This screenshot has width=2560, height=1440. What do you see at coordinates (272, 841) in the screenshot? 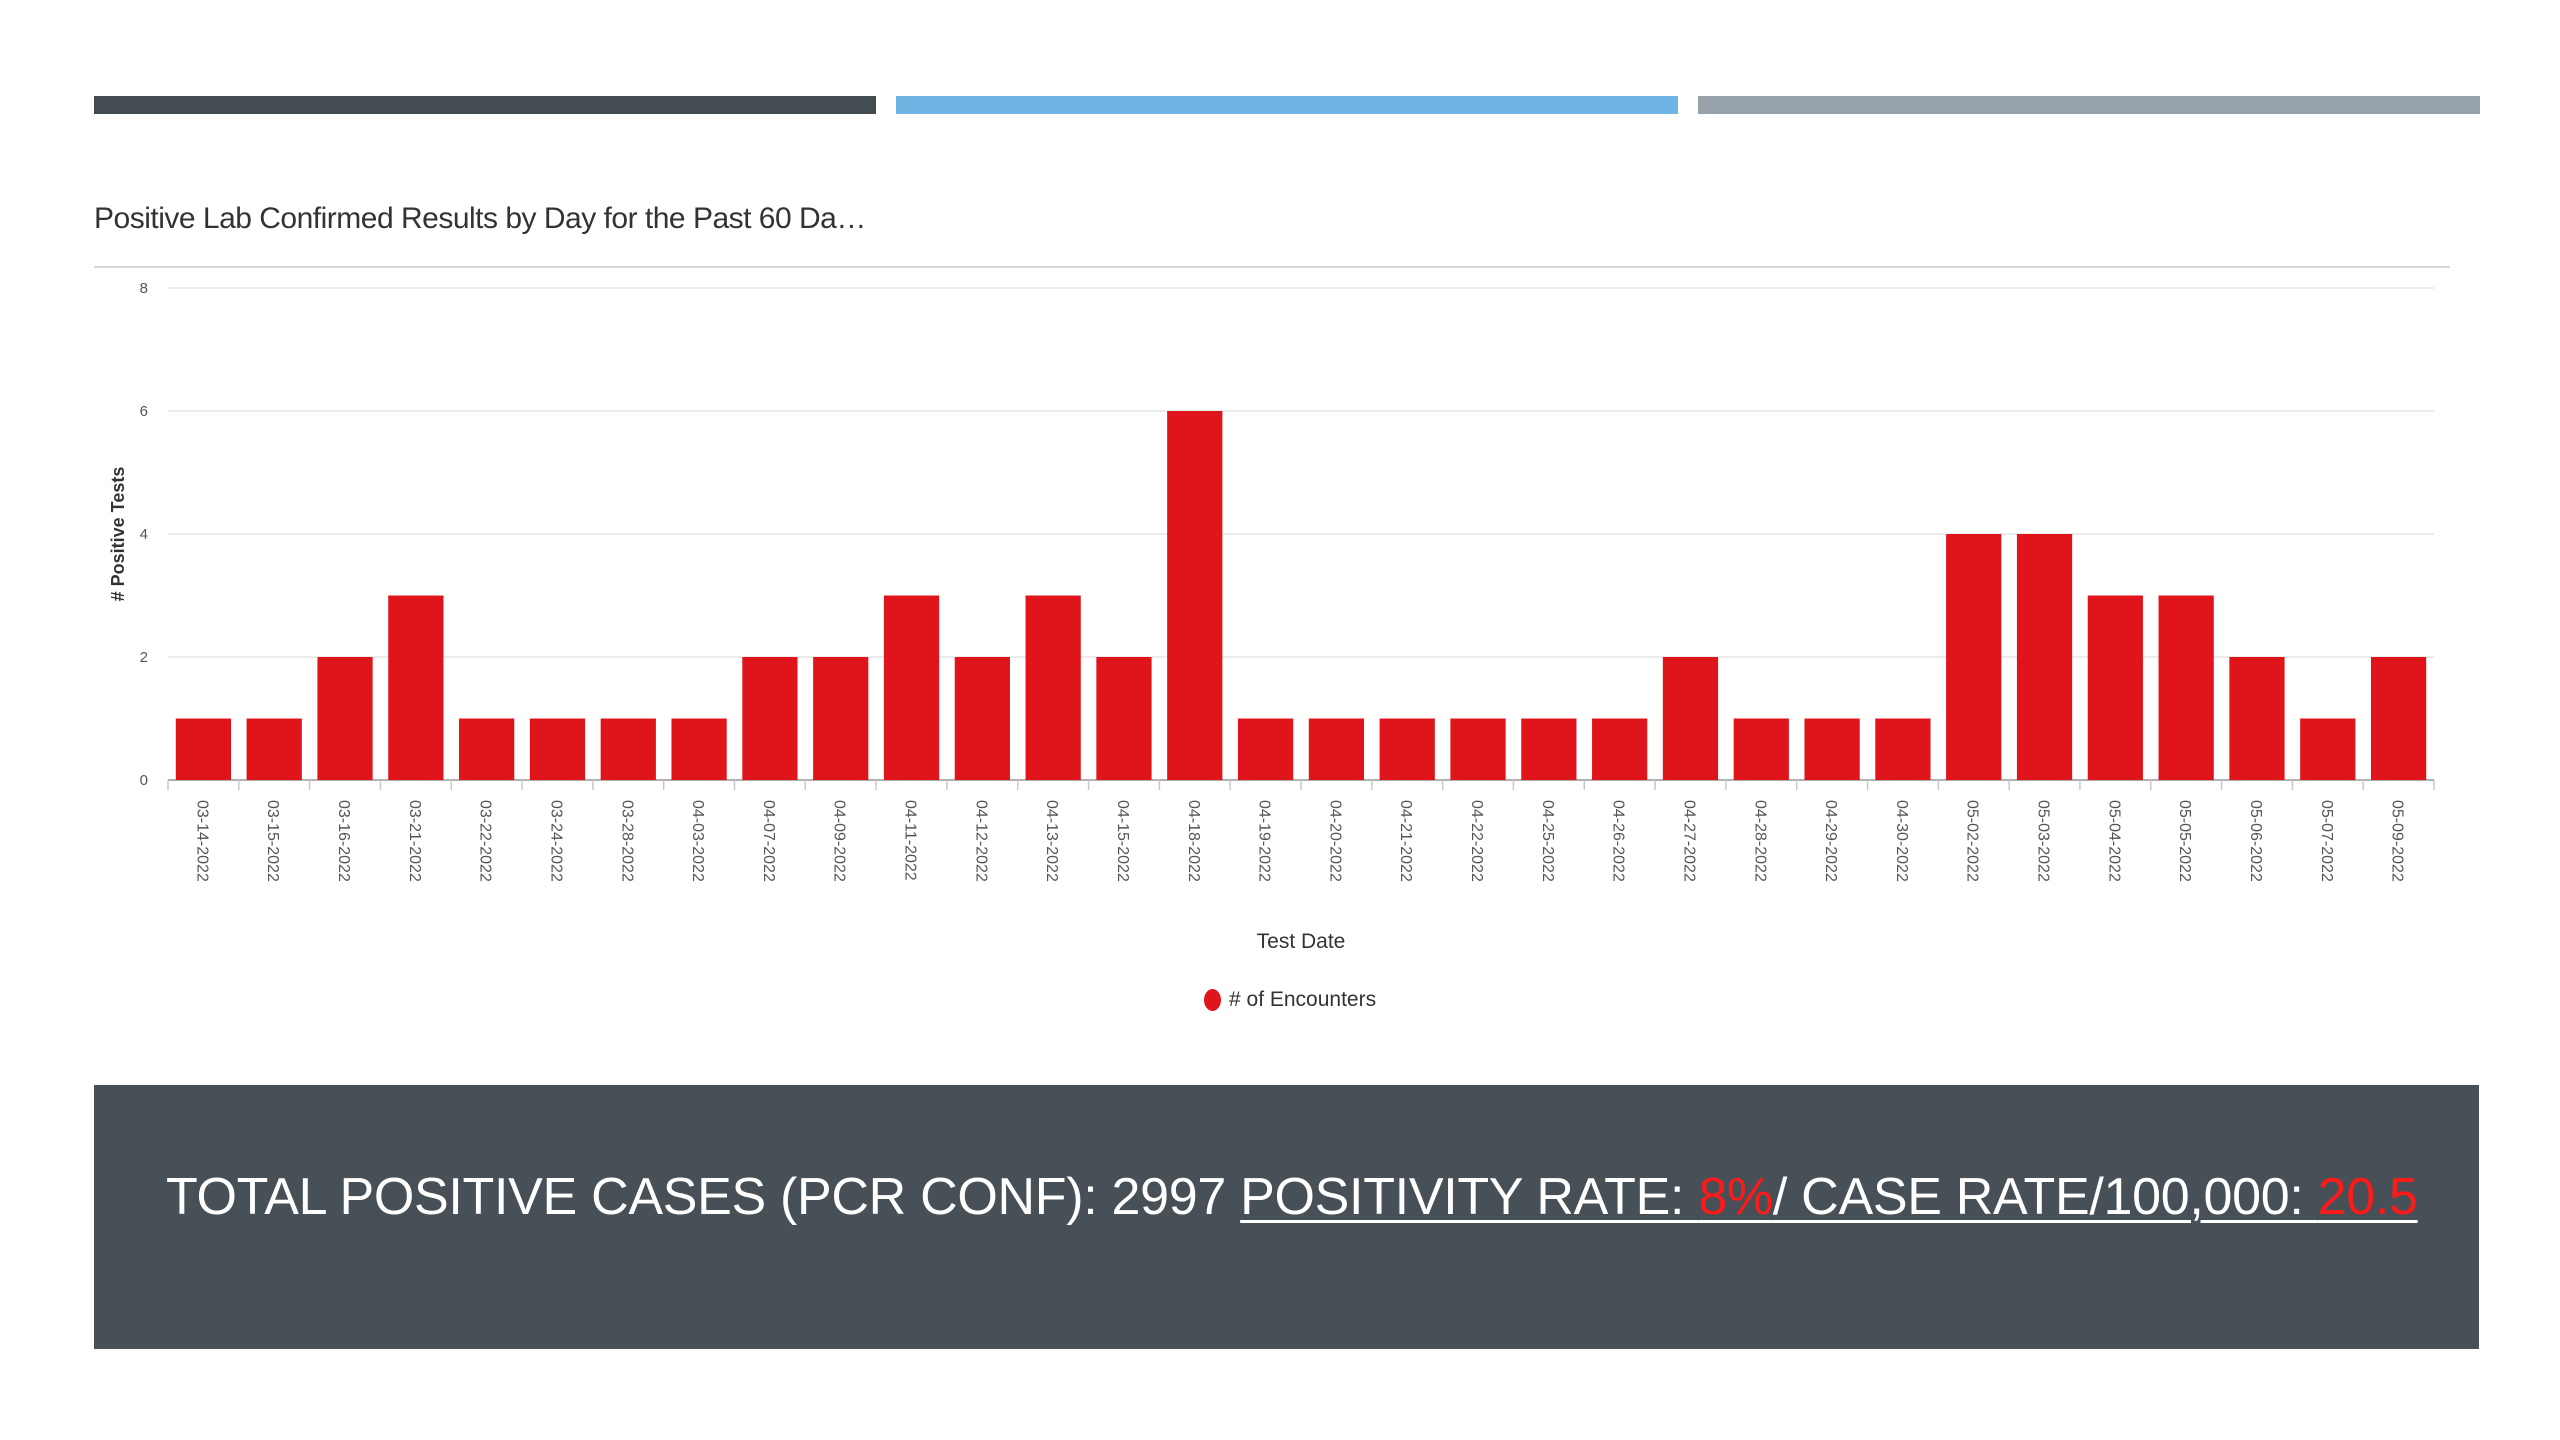
I see `x-tick-label: 03-15-2022` at bounding box center [272, 841].